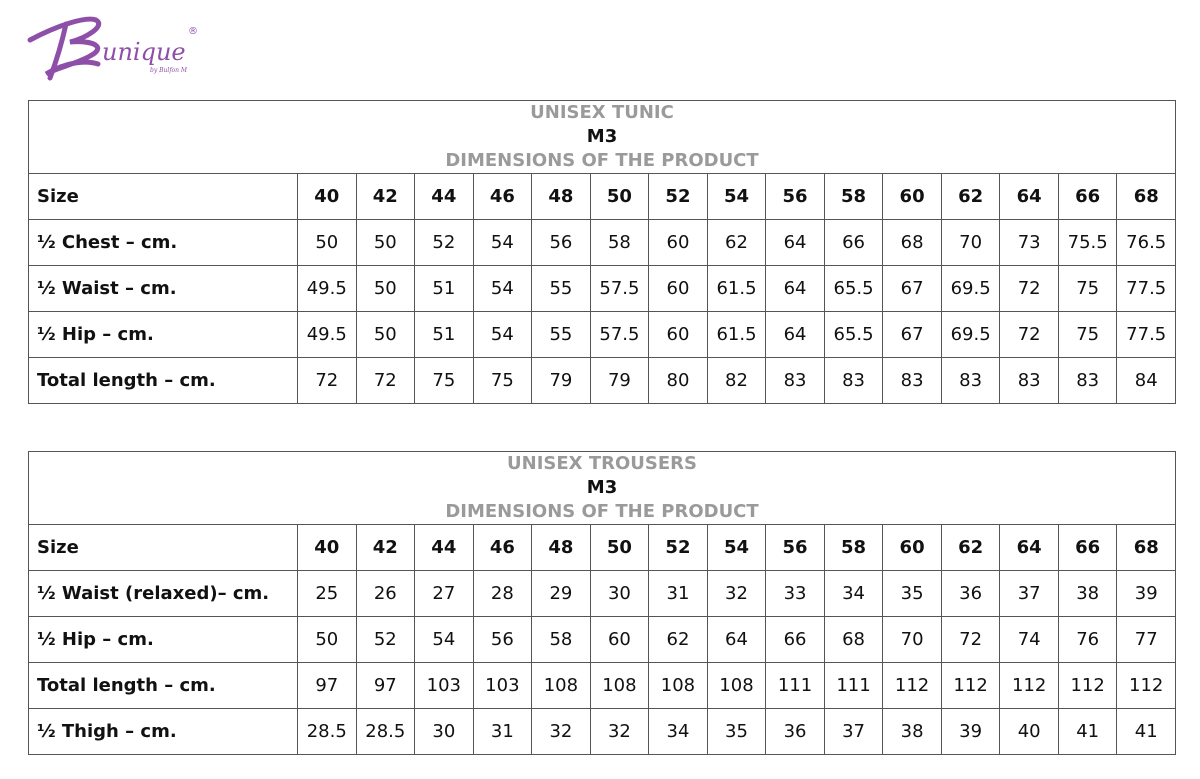 The width and height of the screenshot is (1200, 779). What do you see at coordinates (1029, 242) in the screenshot?
I see `measurement-cell: 73` at bounding box center [1029, 242].